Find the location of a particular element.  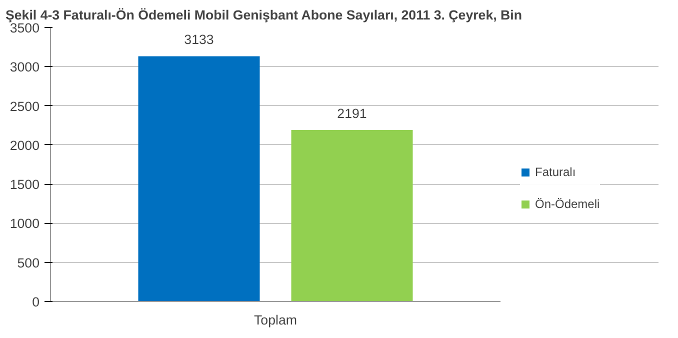

y-tick-label: 1500 is located at coordinates (25, 184).